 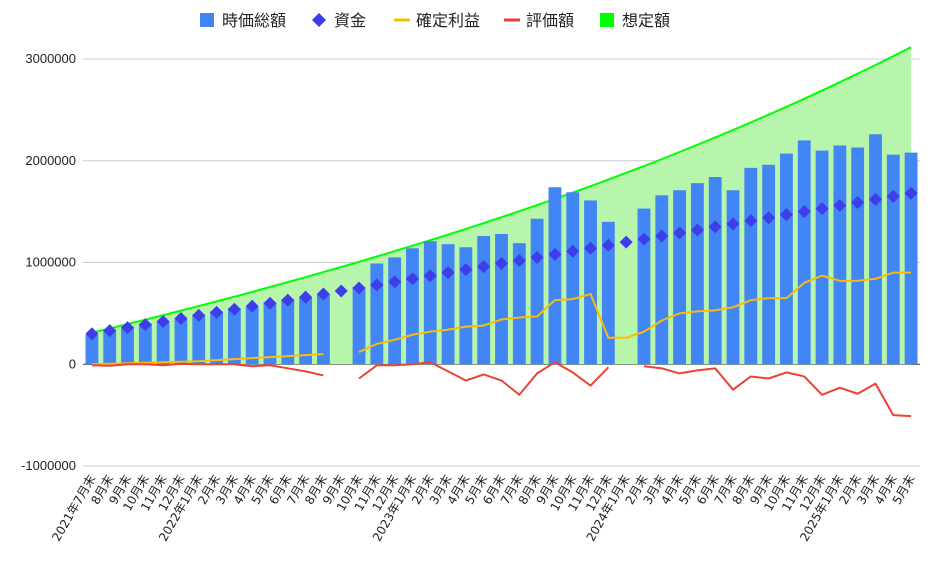 I want to click on legend: 時価総額 資金 確定利益 評価額 想定額, so click(x=435, y=20).